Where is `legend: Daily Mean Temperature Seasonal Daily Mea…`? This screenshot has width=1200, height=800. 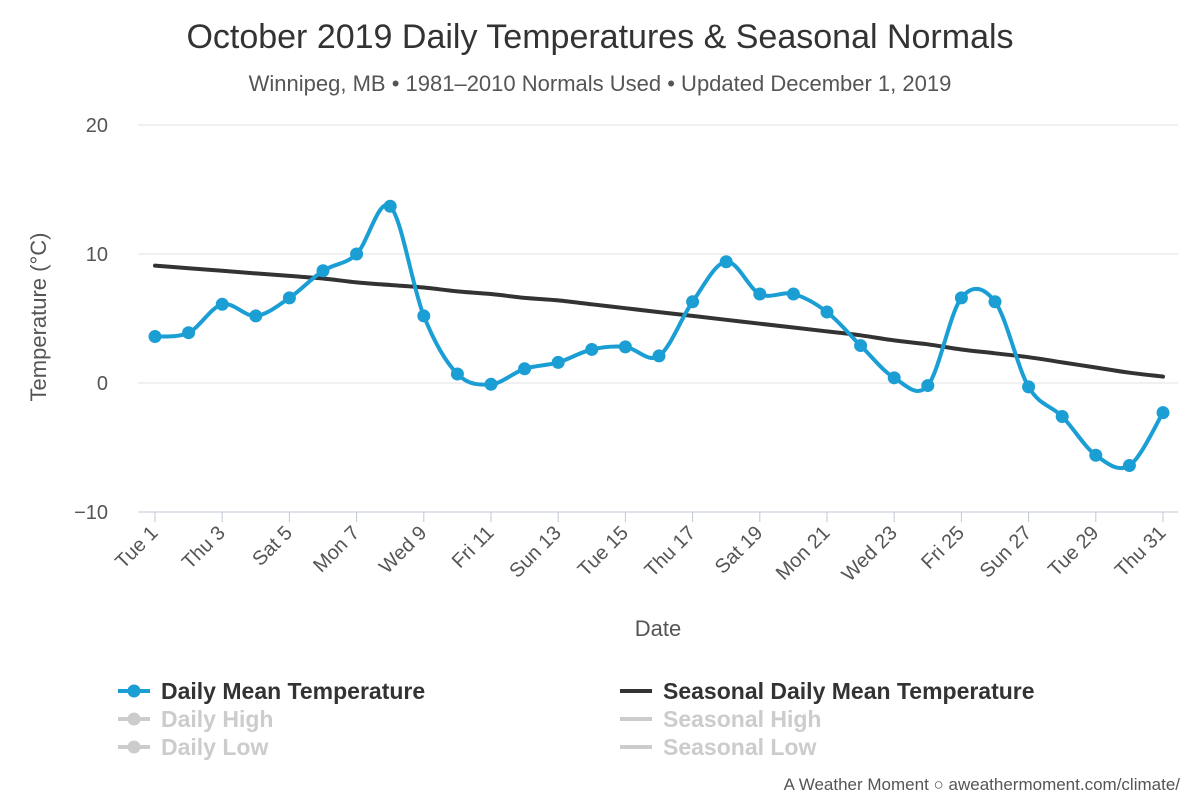
legend: Daily Mean Temperature Seasonal Daily Mea… is located at coordinates (576, 719).